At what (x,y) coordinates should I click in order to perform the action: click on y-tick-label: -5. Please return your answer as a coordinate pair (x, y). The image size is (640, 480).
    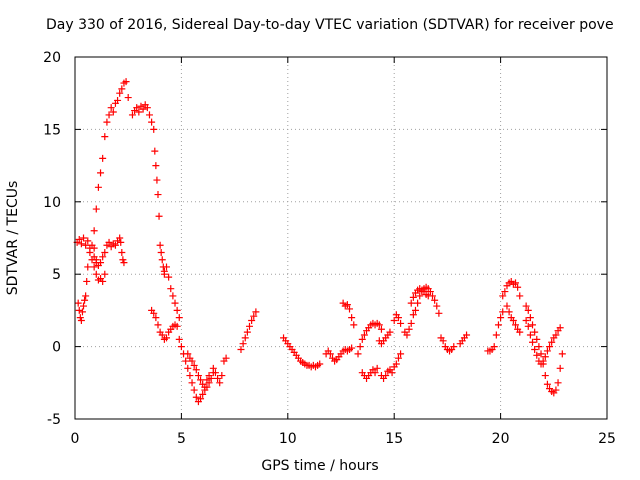
    Looking at the image, I should click on (54, 420).